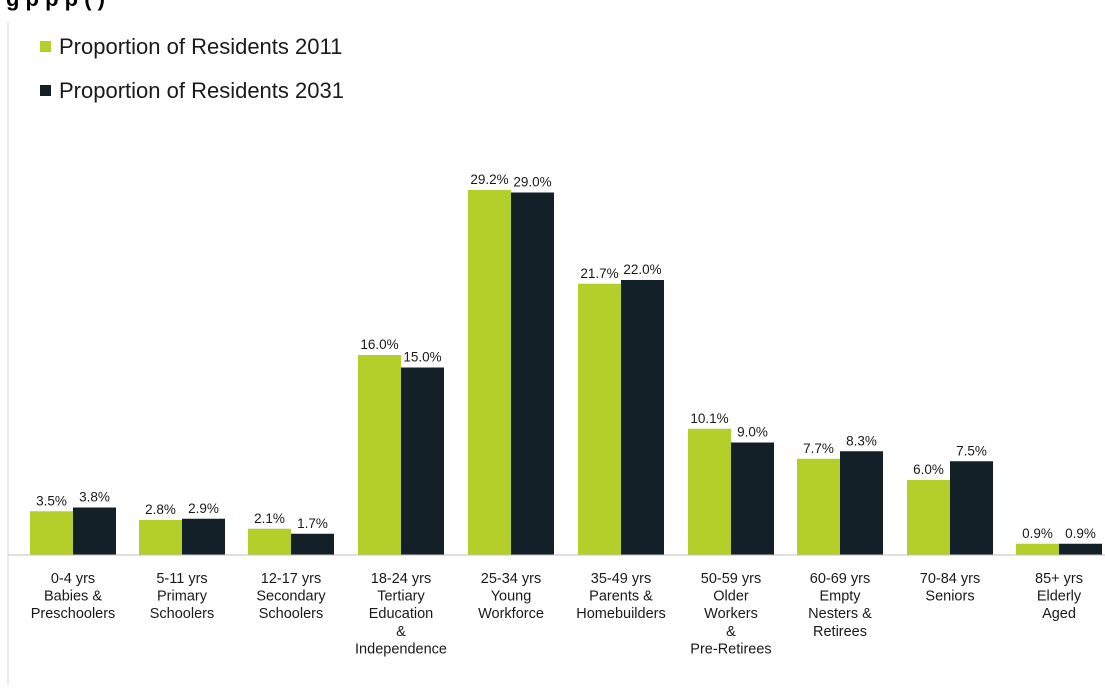 The width and height of the screenshot is (1105, 690). I want to click on data-label-2031-7: 9.0%, so click(752, 432).